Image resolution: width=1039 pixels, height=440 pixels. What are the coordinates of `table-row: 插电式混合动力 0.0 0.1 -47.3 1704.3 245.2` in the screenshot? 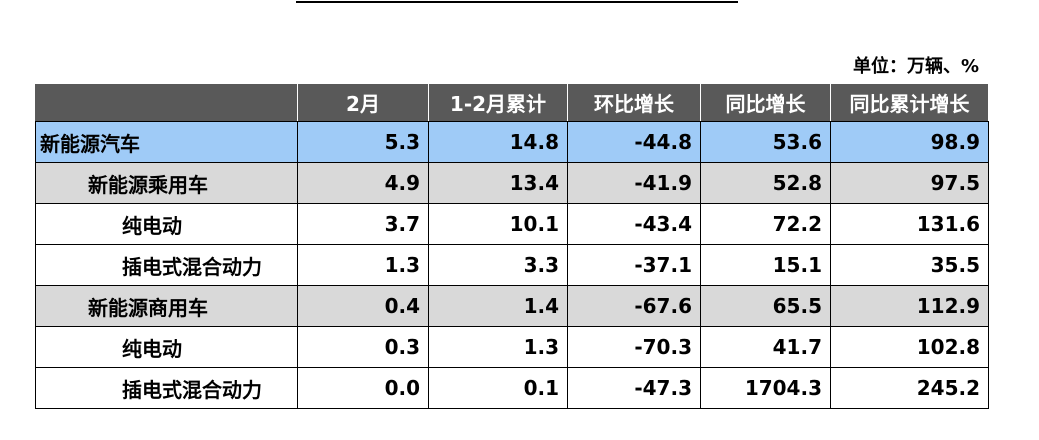 It's located at (512, 388).